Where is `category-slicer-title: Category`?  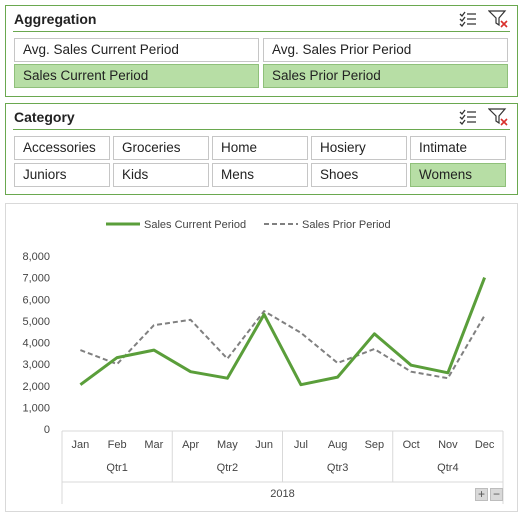 category-slicer-title: Category is located at coordinates (44, 117).